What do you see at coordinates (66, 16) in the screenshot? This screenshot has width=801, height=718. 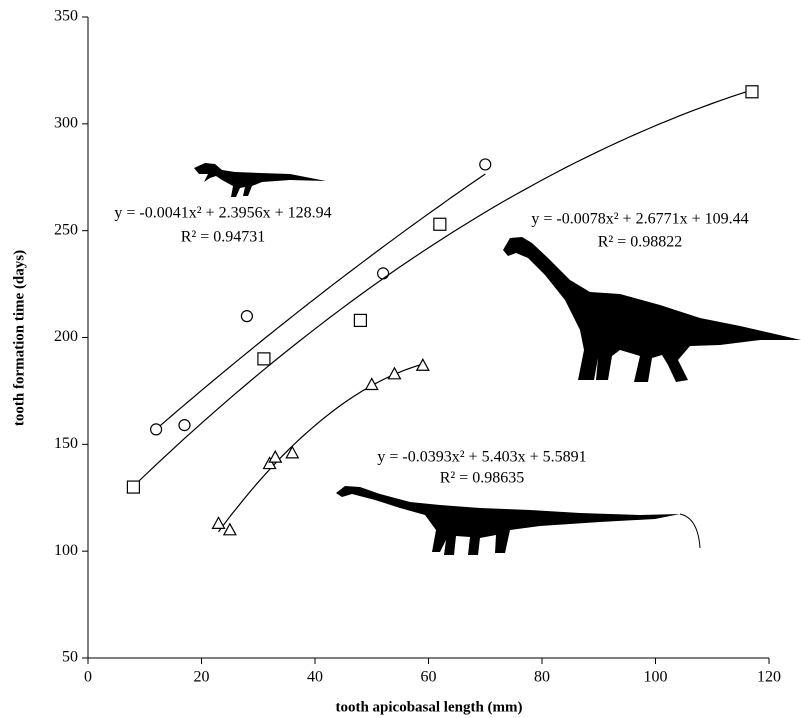 I see `y-tick-label: 350` at bounding box center [66, 16].